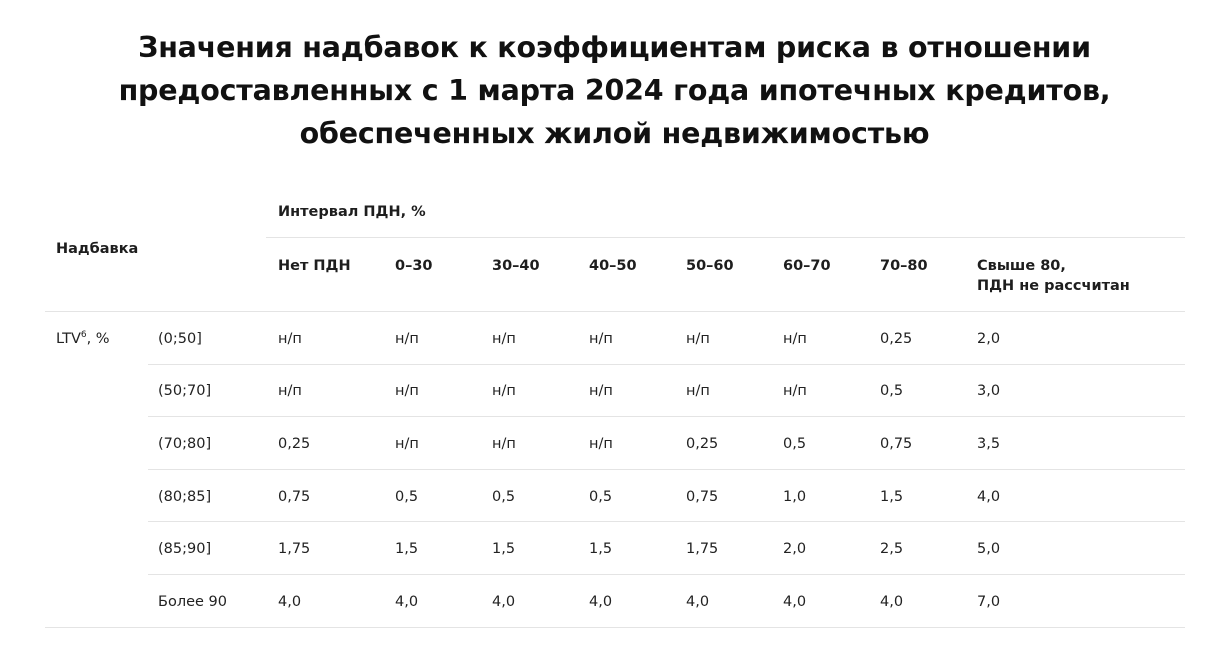 The image size is (1229, 671). What do you see at coordinates (615, 311) in the screenshot?
I see `header-bottom-divider` at bounding box center [615, 311].